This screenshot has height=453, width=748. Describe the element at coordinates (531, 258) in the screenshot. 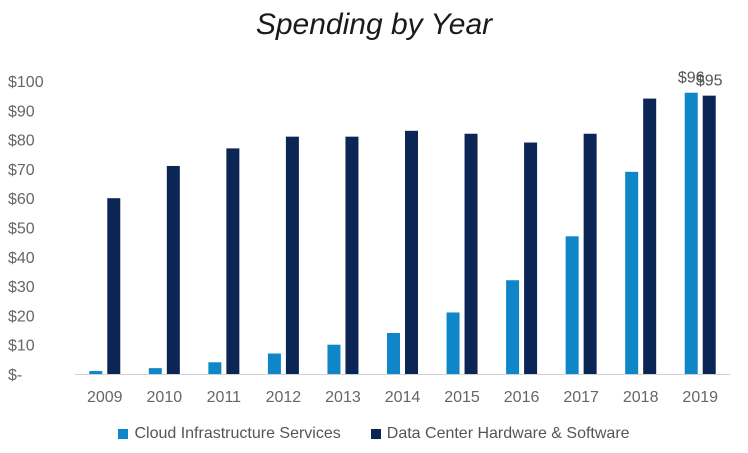

I see `bar-datacenter-2016` at that location.